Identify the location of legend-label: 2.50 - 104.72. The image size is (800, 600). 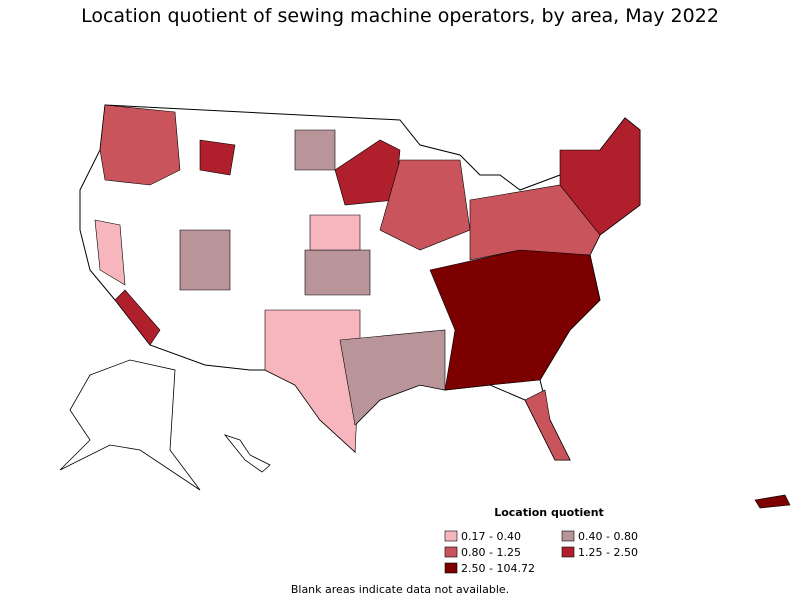
(498, 568).